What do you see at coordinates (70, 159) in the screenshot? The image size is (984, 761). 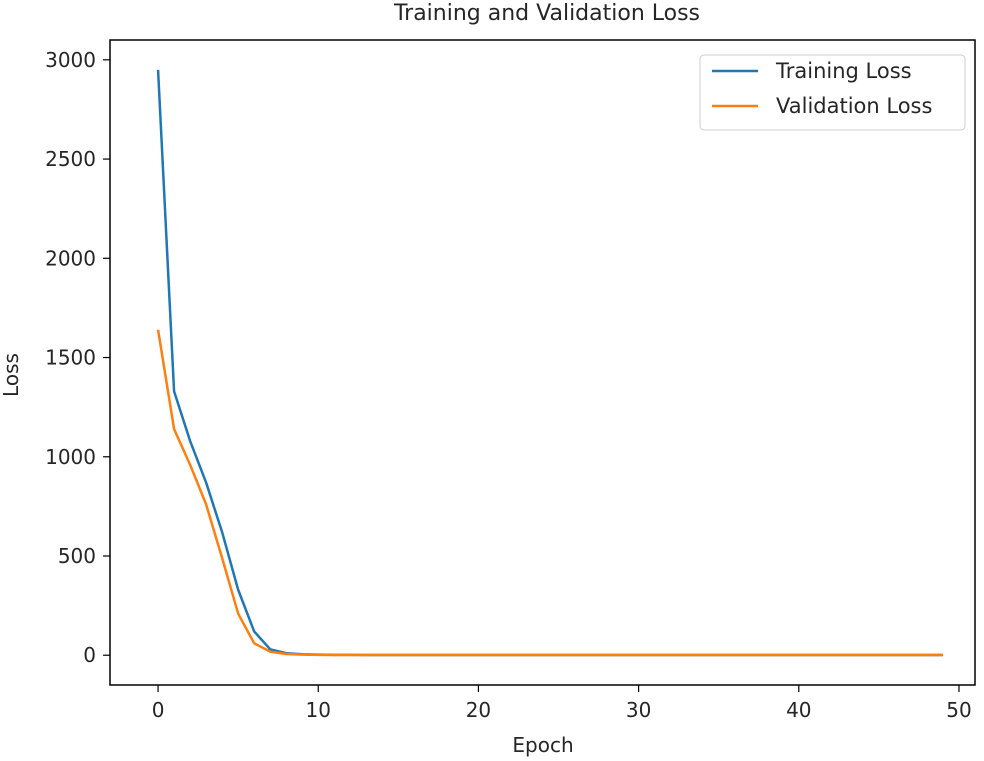 I see `y-tick-label: 2500` at bounding box center [70, 159].